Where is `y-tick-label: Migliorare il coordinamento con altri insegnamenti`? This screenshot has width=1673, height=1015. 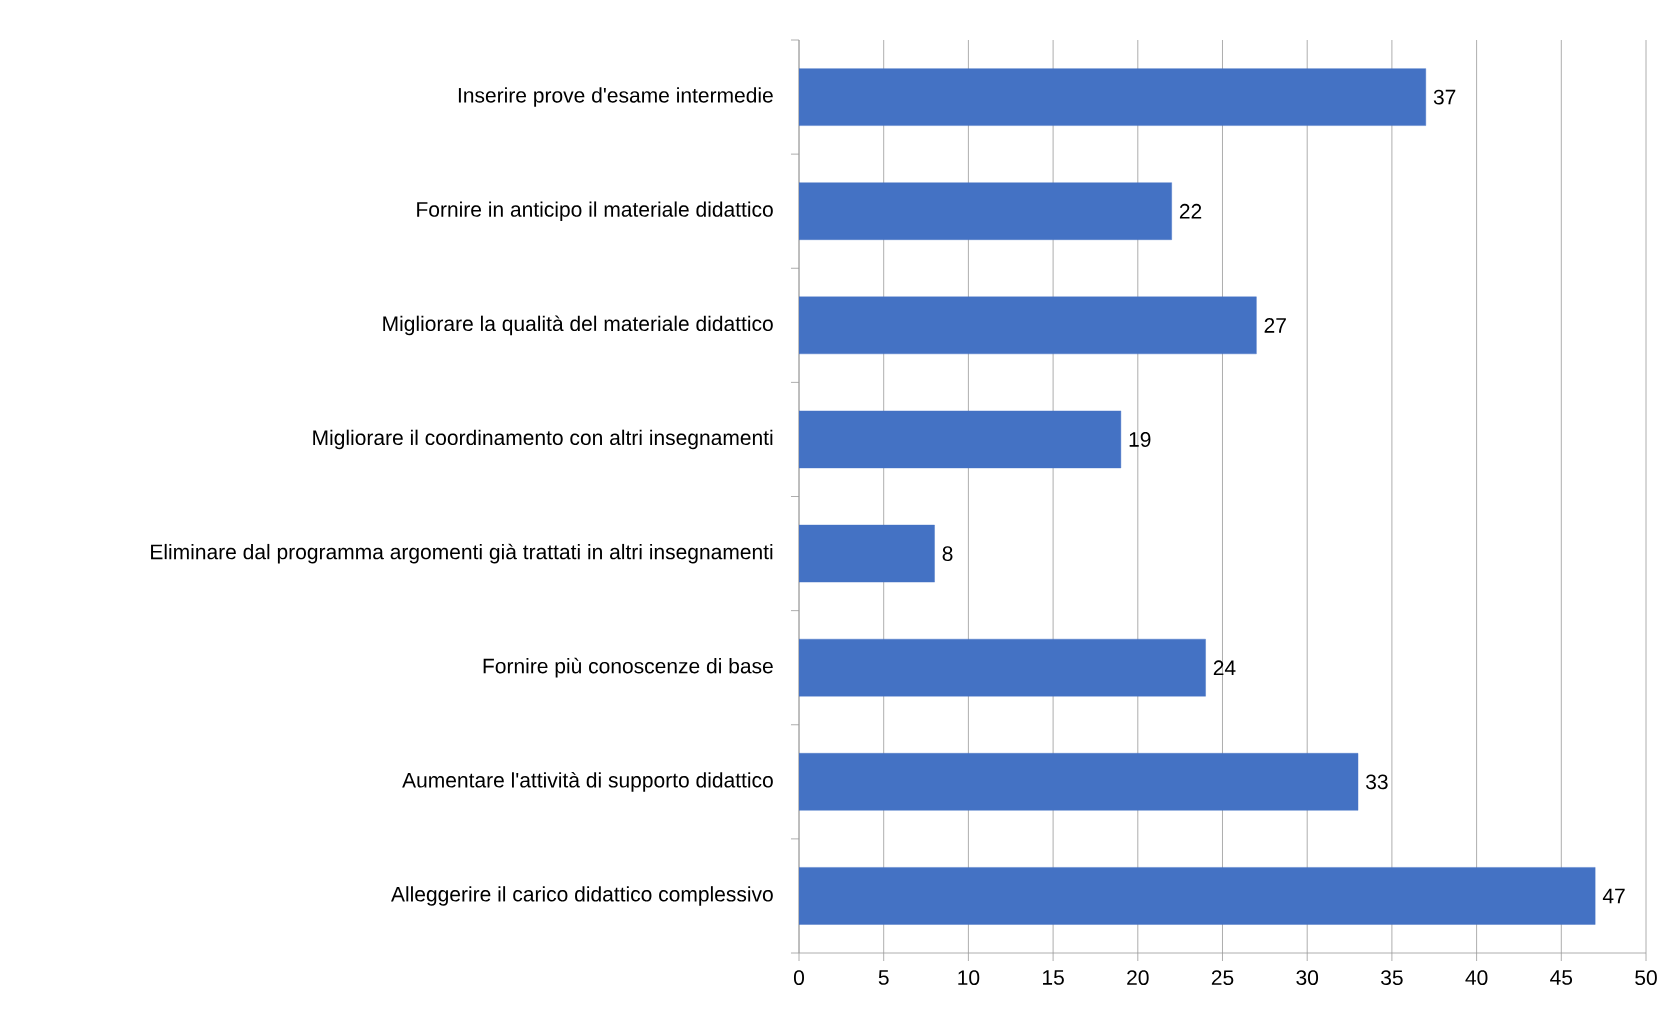 y-tick-label: Migliorare il coordinamento con altri insegnamenti is located at coordinates (543, 439).